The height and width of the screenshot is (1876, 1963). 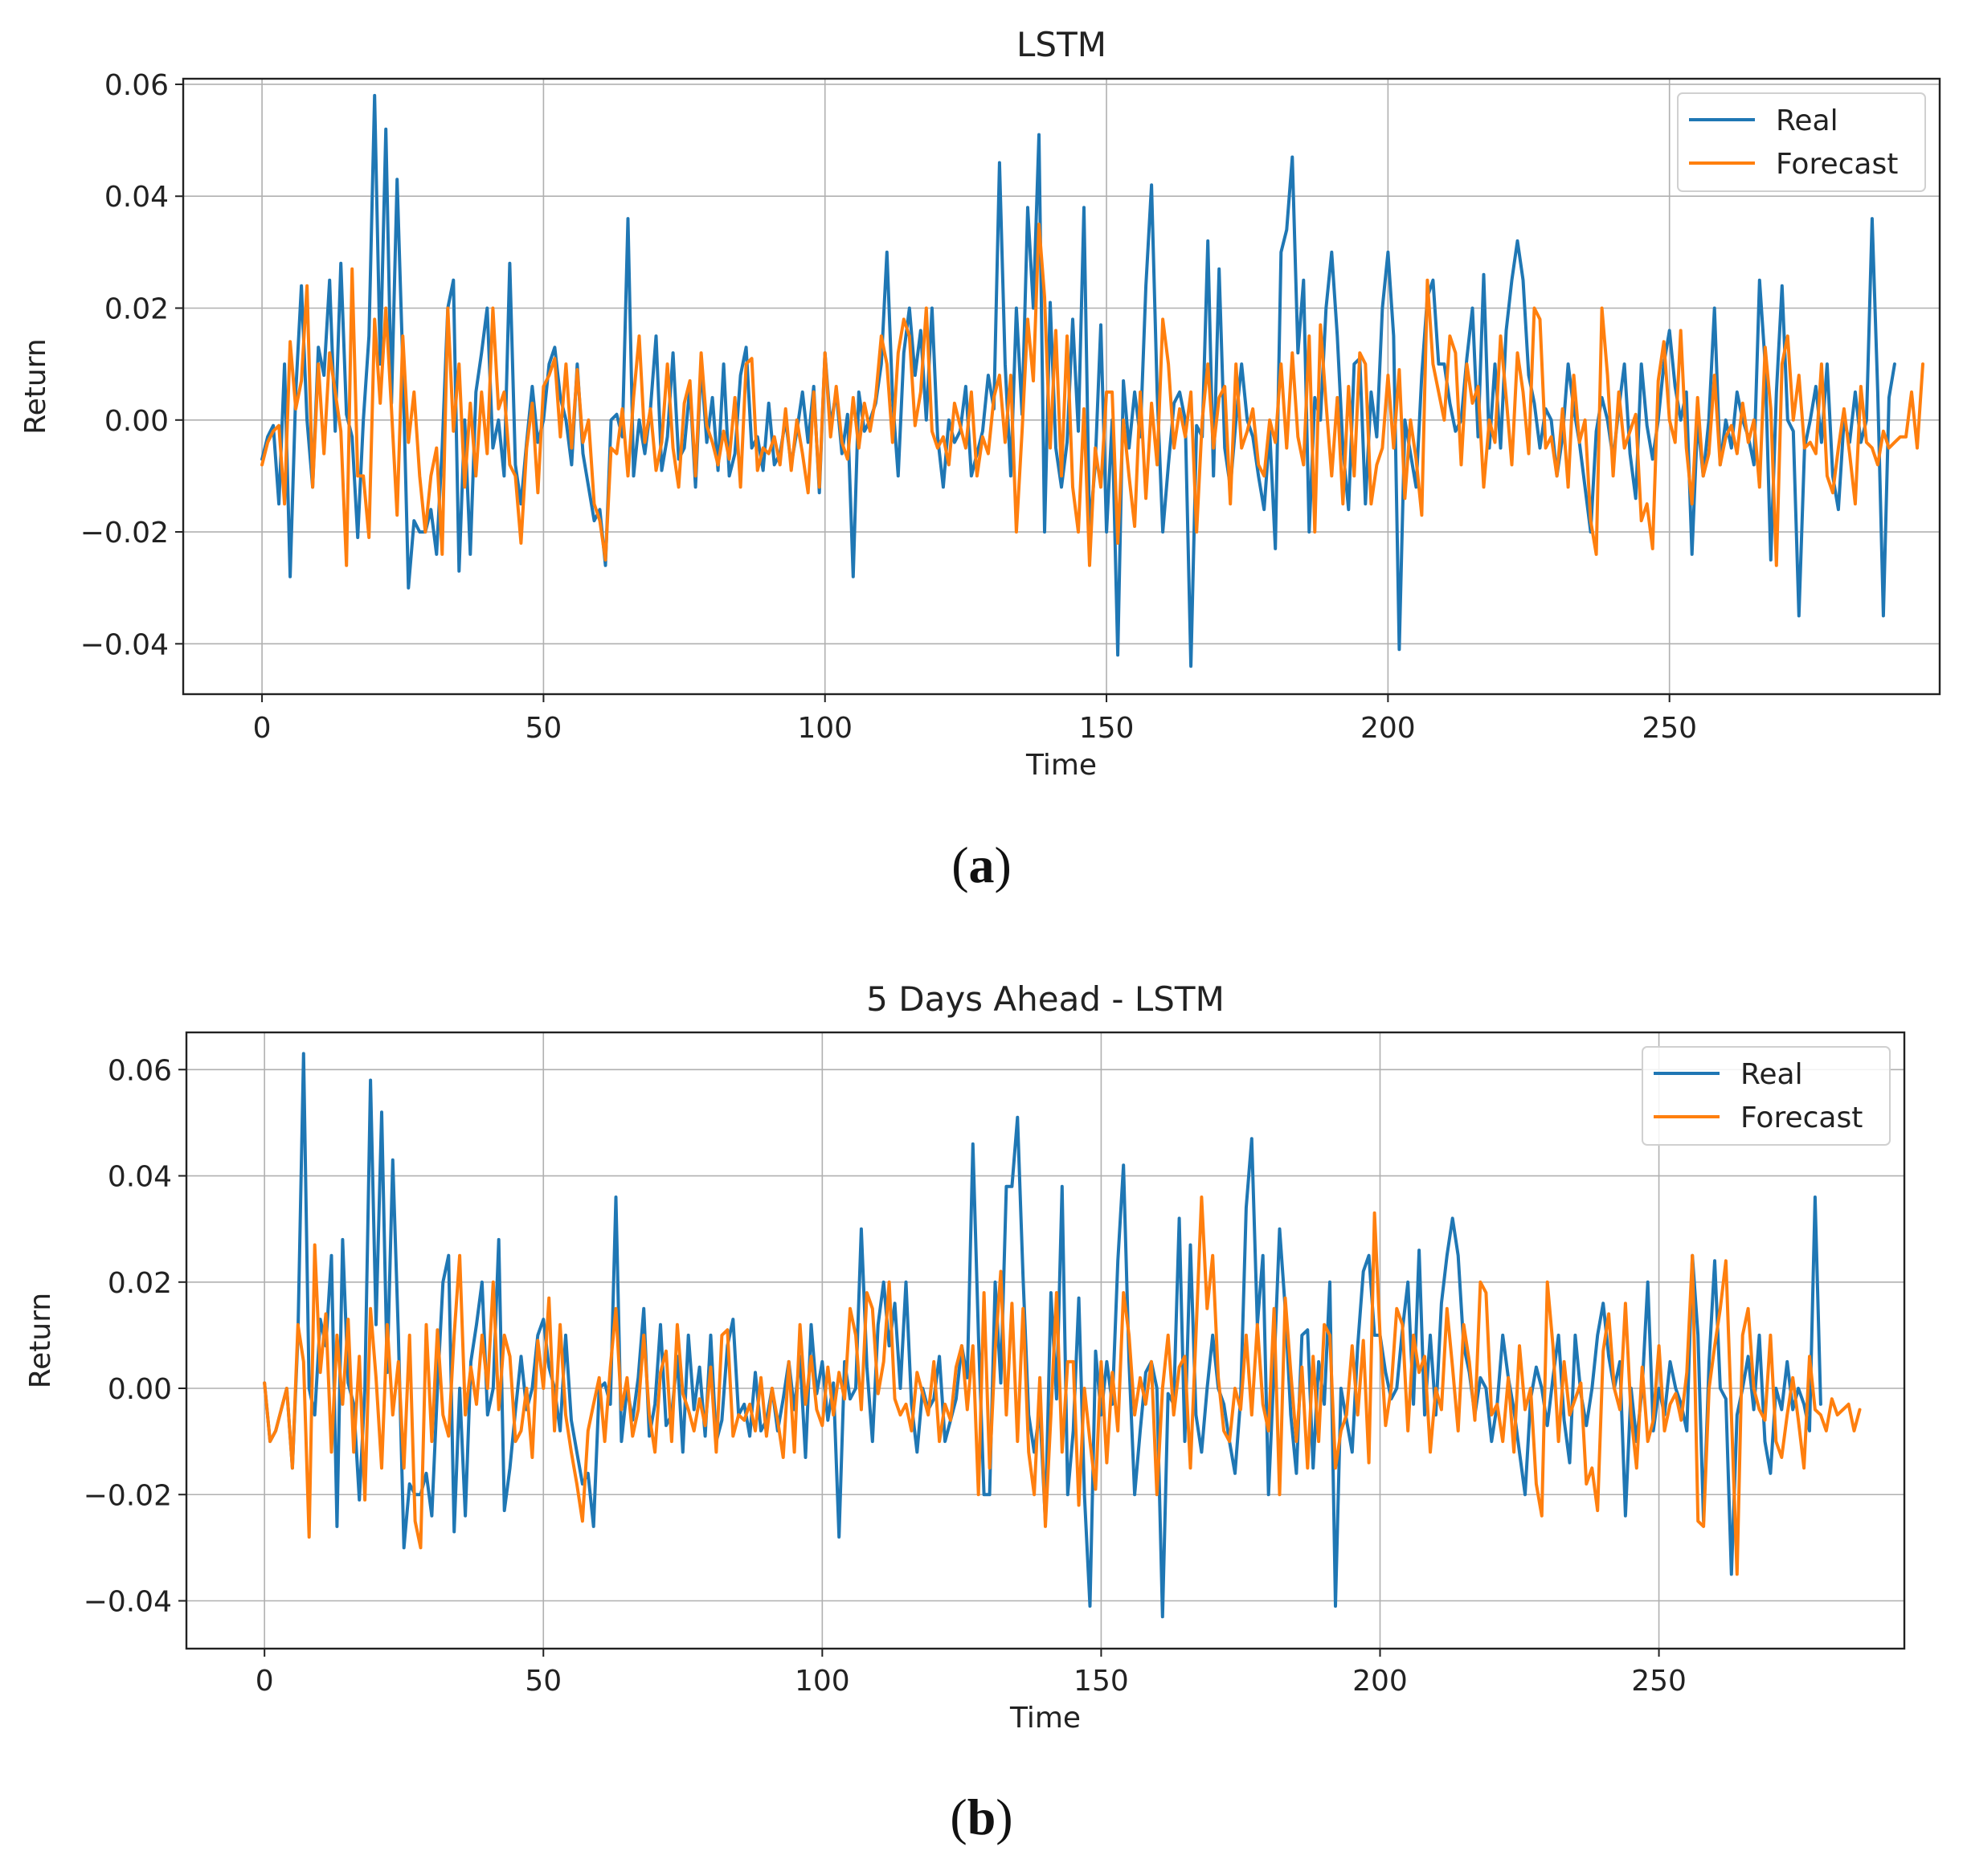 What do you see at coordinates (1061, 44) in the screenshot?
I see `chart-a-title: LSTM` at bounding box center [1061, 44].